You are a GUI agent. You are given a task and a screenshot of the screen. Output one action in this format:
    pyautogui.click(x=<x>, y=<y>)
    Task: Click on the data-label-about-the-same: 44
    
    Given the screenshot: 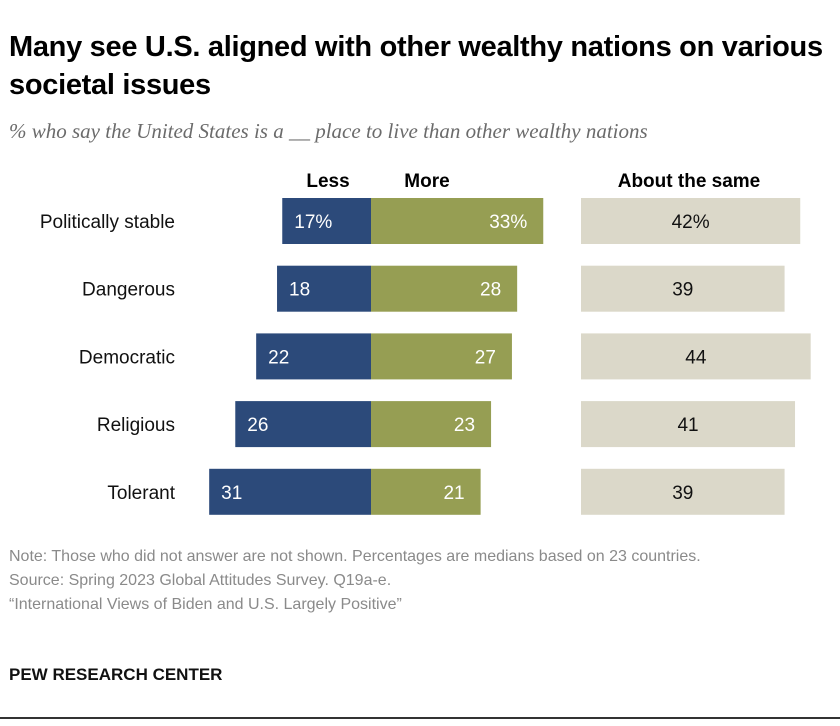 What is the action you would take?
    pyautogui.click(x=696, y=357)
    